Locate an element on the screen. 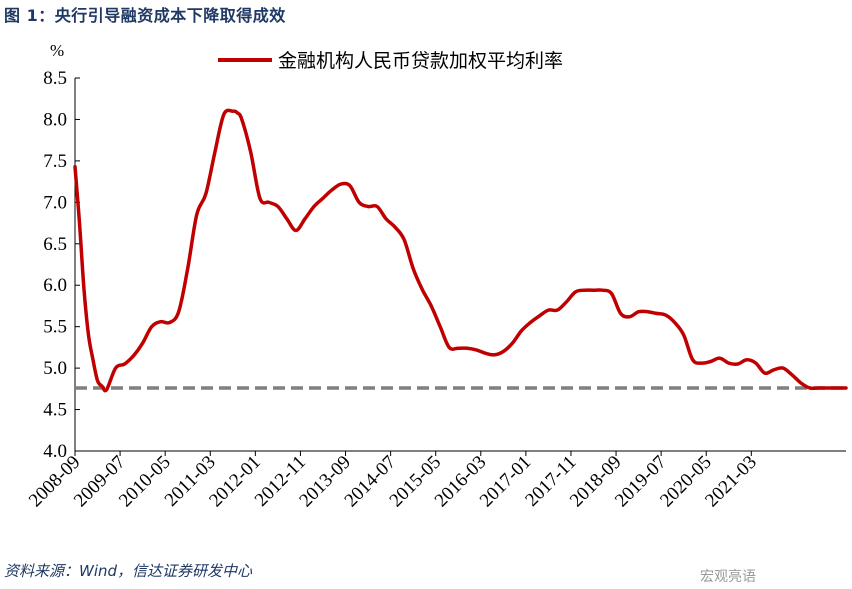 The width and height of the screenshot is (852, 589). y-tick-label: 5.0 is located at coordinates (55, 368).